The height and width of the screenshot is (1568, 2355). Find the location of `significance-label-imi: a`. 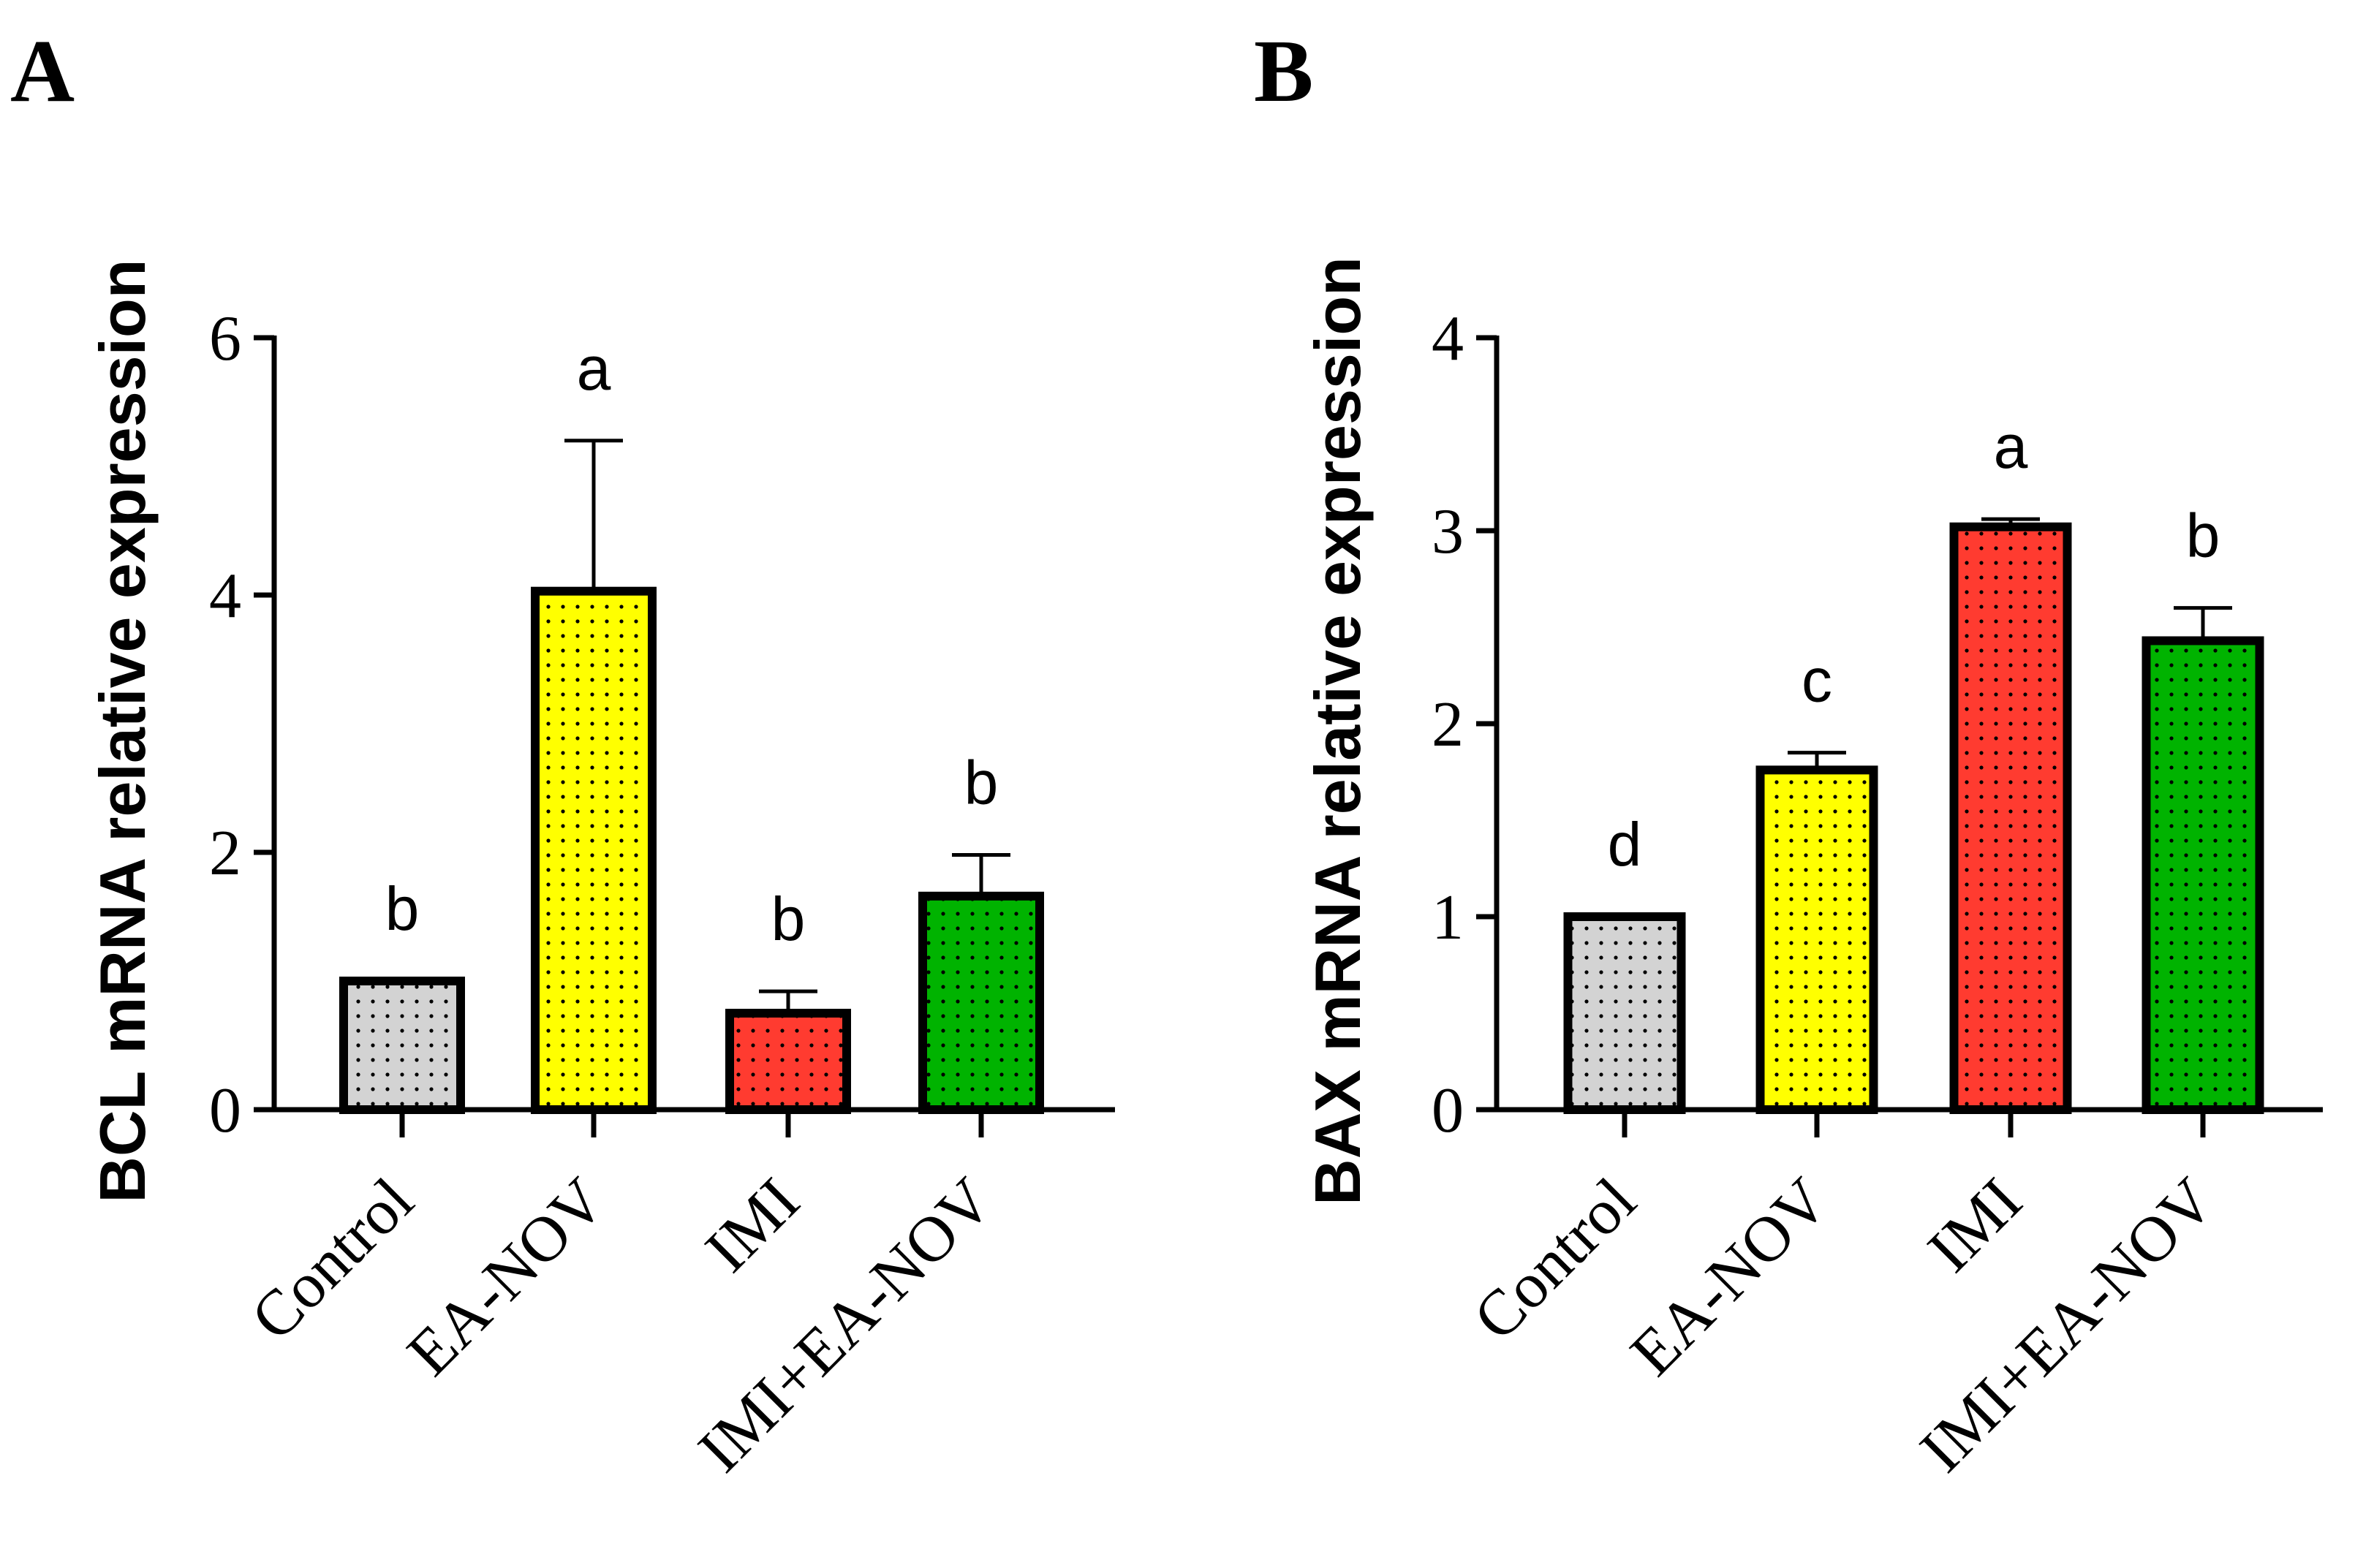

significance-label-imi: a is located at coordinates (2011, 446).